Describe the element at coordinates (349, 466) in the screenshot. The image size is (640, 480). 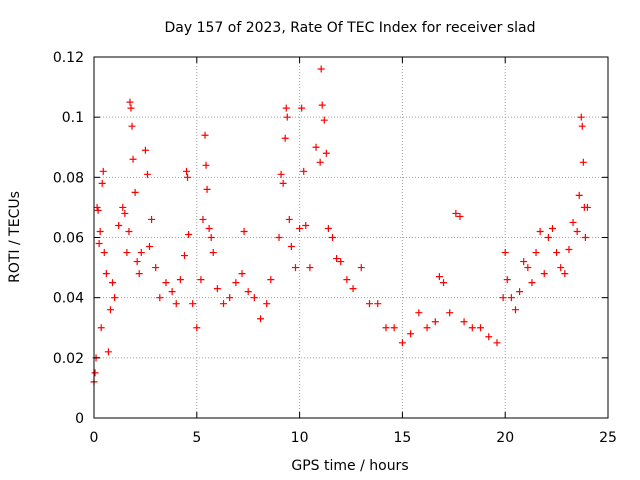
I see `x-axis-label: GPS time / hours` at that location.